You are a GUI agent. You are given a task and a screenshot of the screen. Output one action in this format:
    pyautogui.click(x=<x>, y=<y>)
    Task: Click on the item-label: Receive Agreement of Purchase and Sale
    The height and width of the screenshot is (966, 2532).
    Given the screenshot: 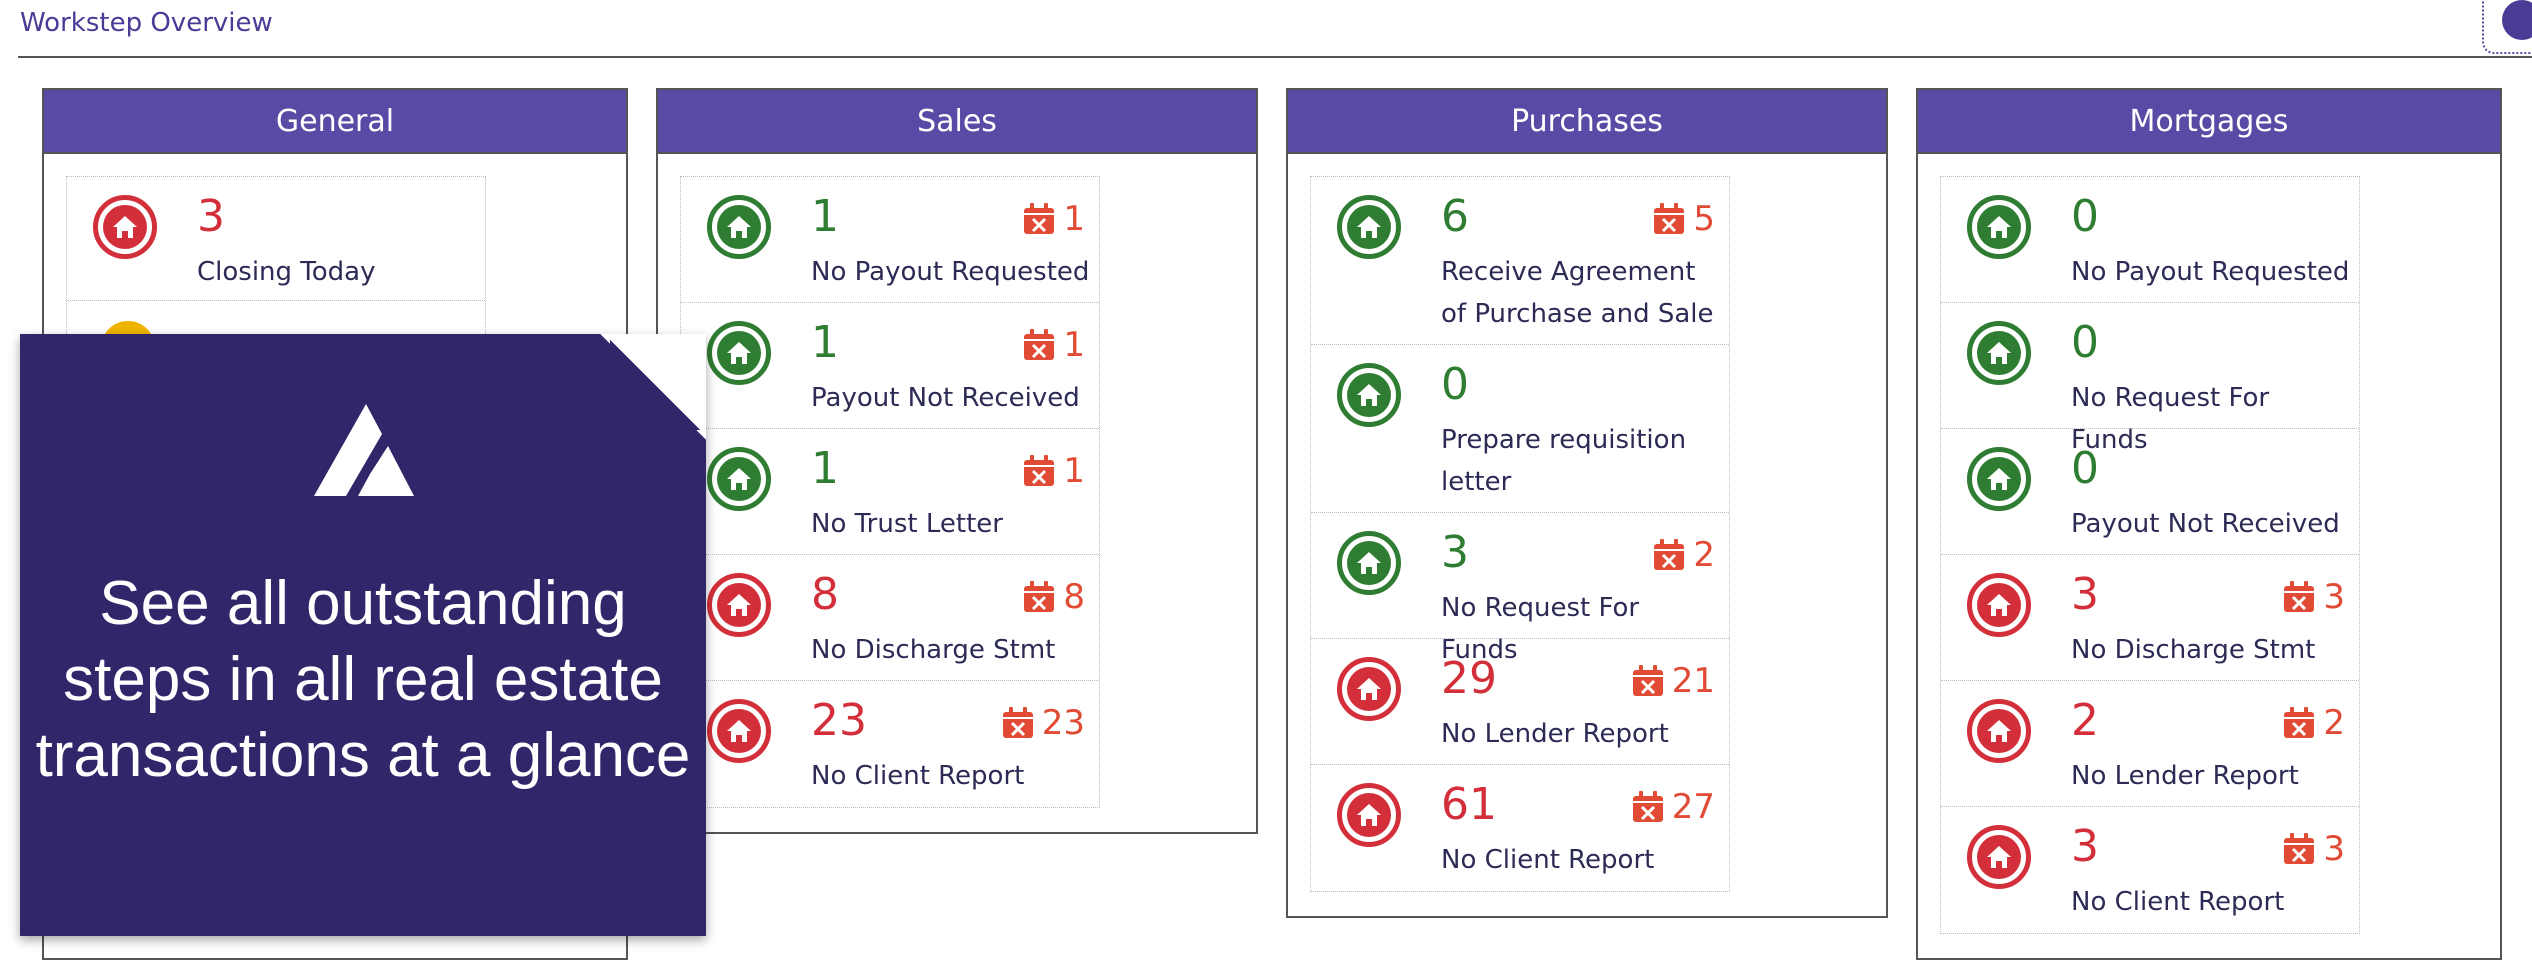 What is the action you would take?
    pyautogui.click(x=1577, y=293)
    